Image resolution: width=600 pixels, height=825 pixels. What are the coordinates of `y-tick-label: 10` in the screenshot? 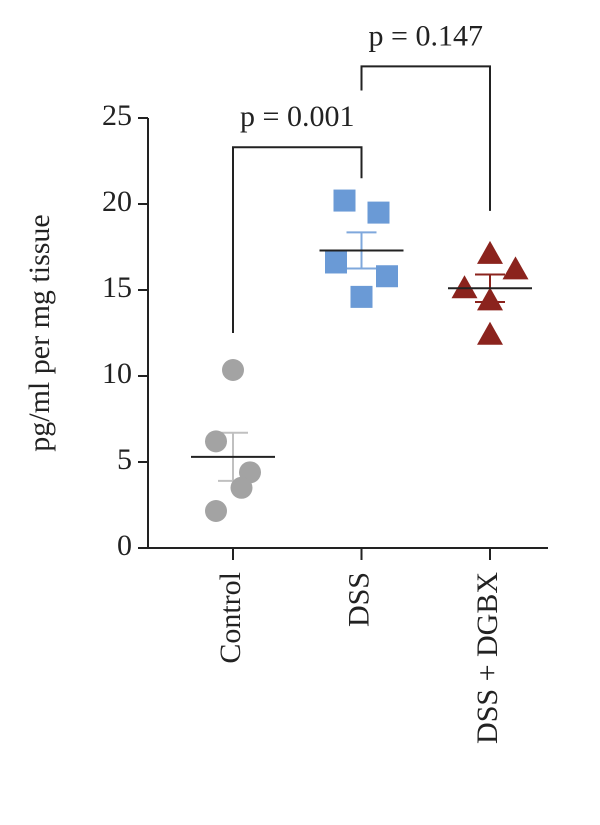 It's located at (117, 373).